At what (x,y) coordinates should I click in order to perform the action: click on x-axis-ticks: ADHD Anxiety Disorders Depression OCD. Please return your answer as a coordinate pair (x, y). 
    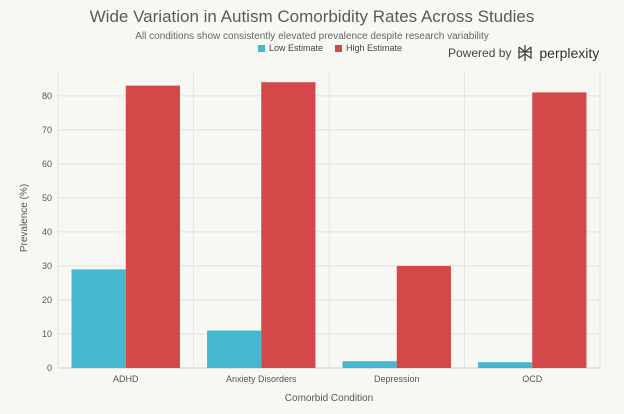
    Looking at the image, I should click on (328, 379).